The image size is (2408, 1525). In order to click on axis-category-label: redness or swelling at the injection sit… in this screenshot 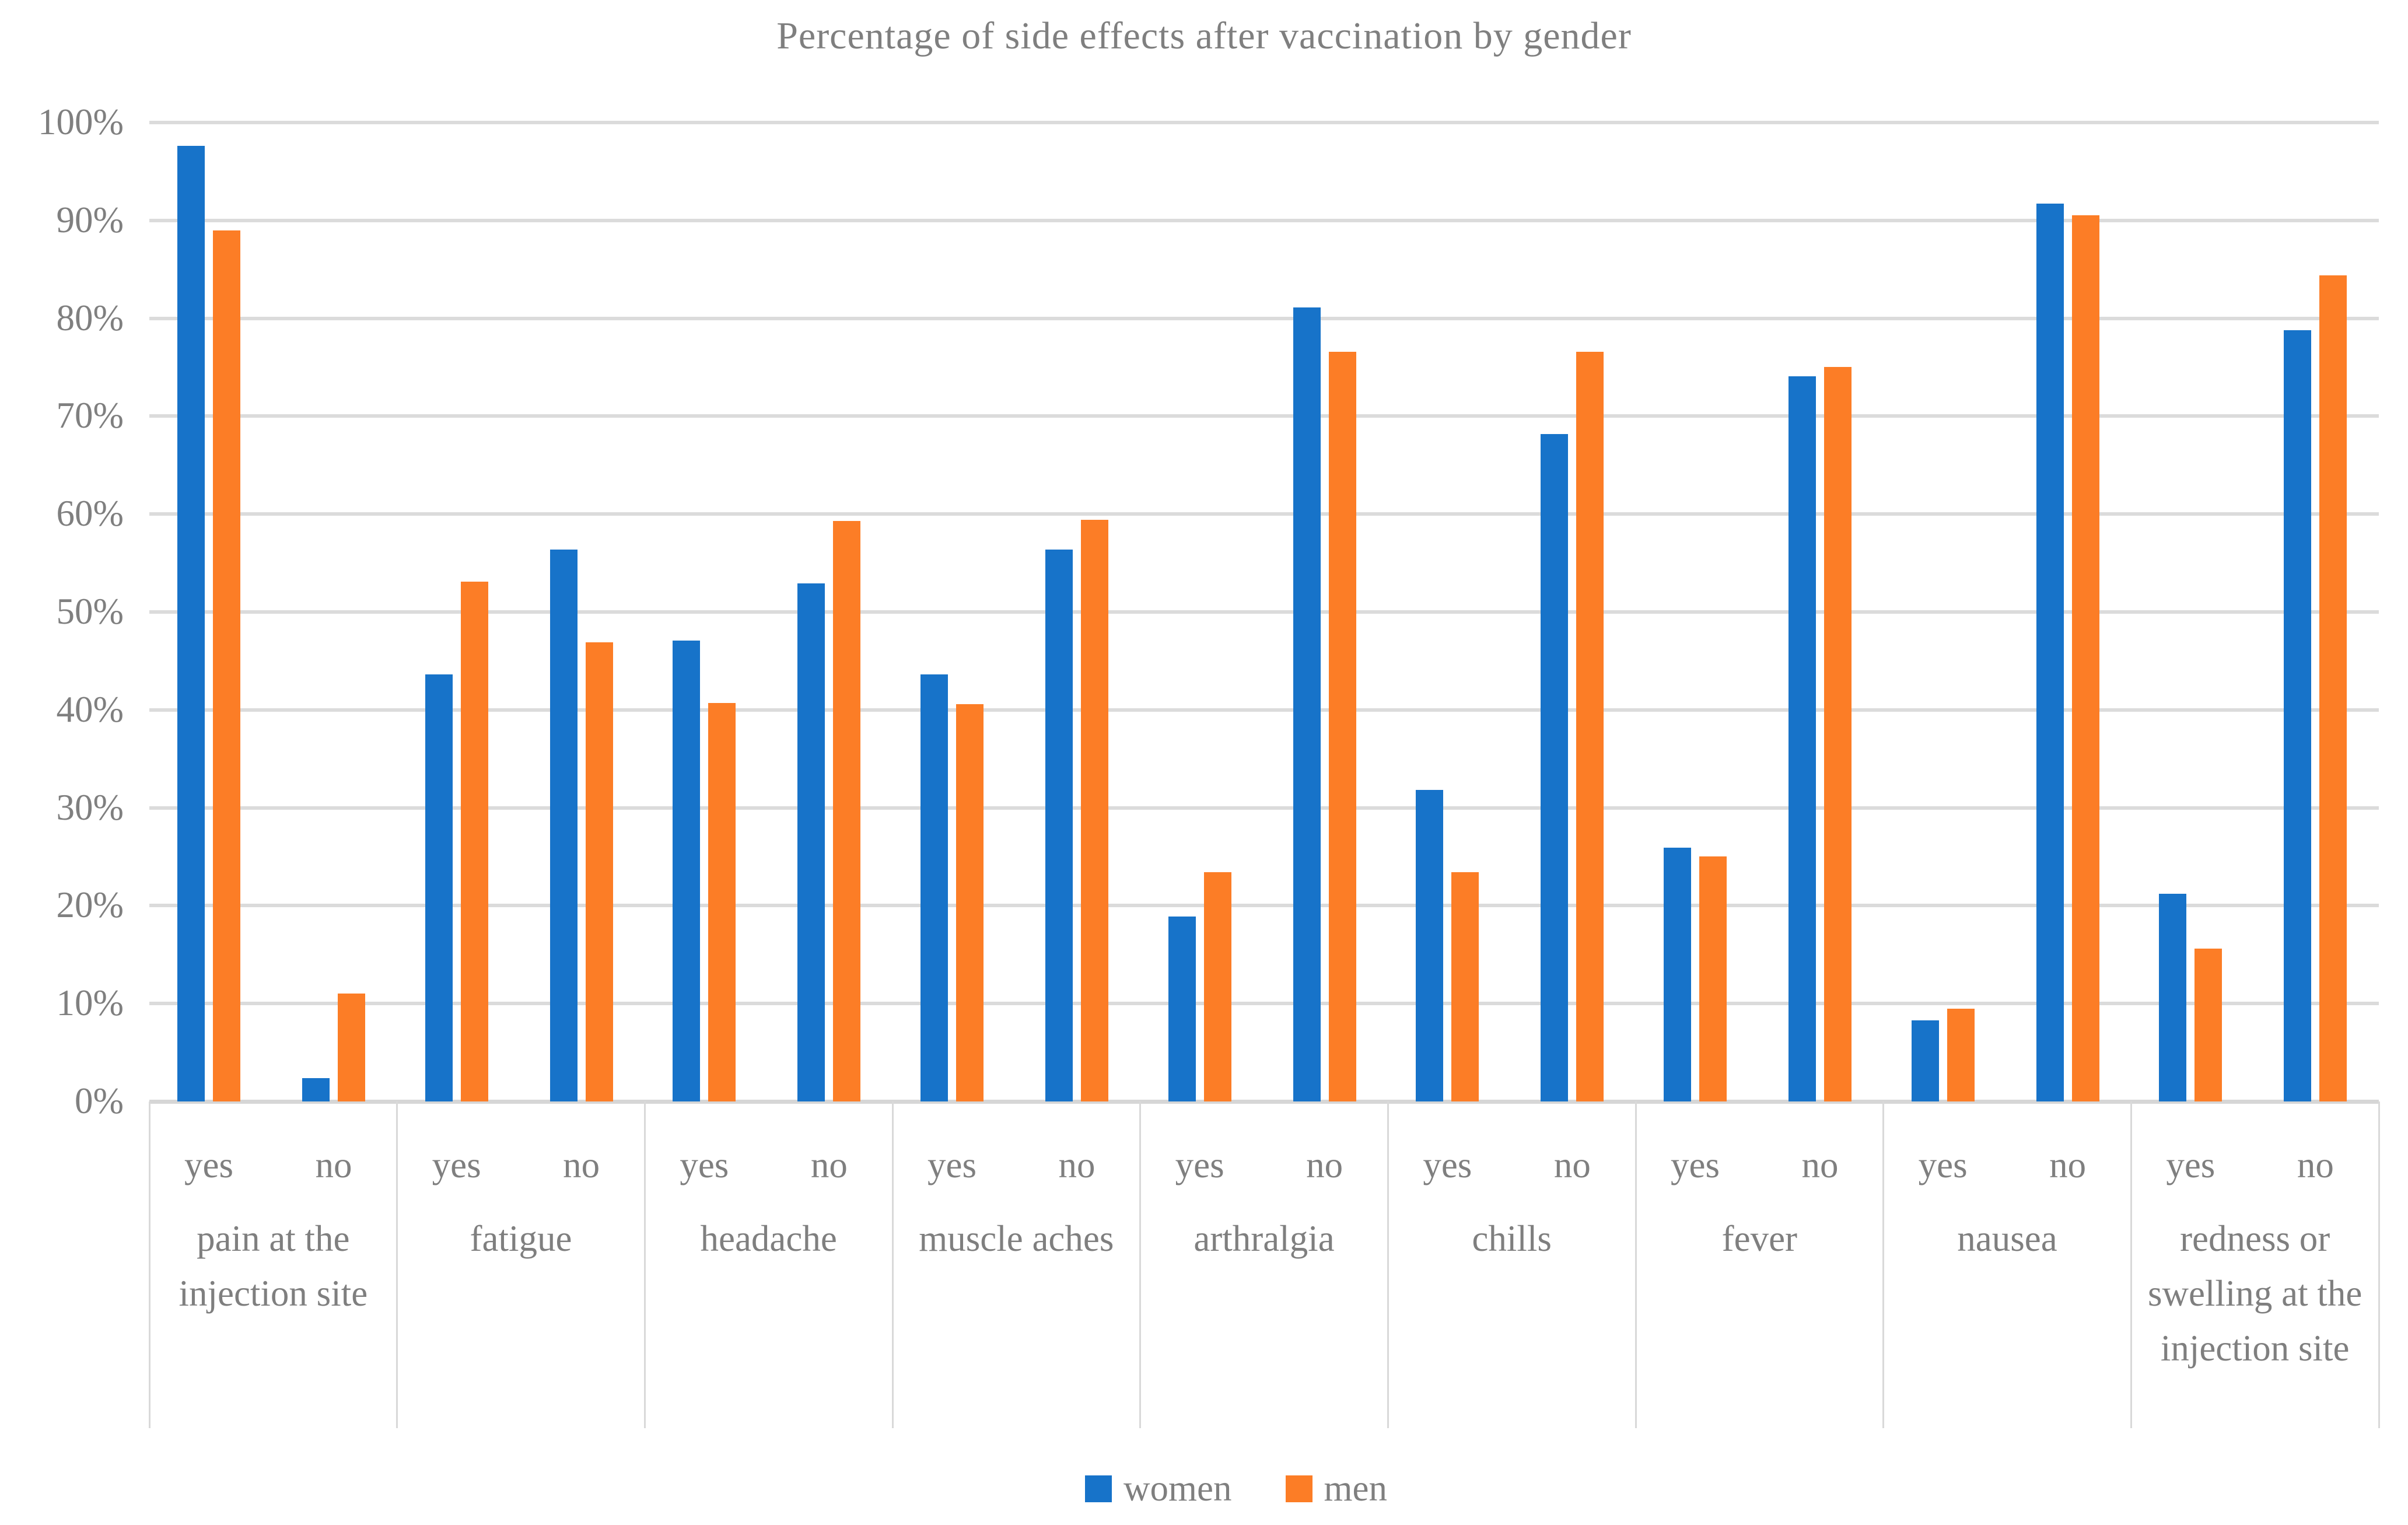, I will do `click(2254, 1293)`.